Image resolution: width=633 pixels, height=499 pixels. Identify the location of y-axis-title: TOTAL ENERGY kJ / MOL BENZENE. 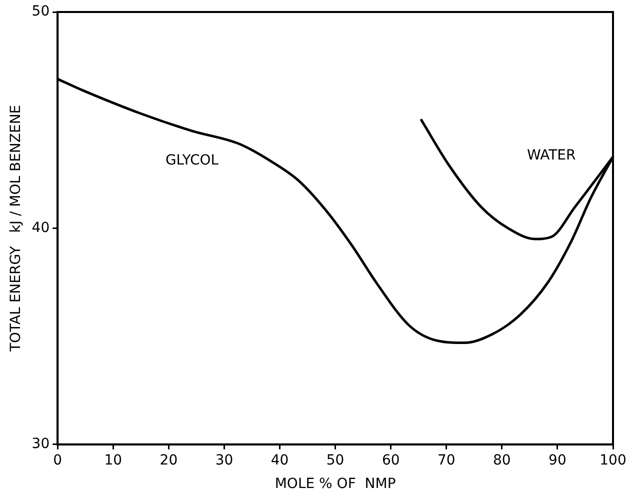
(16, 228).